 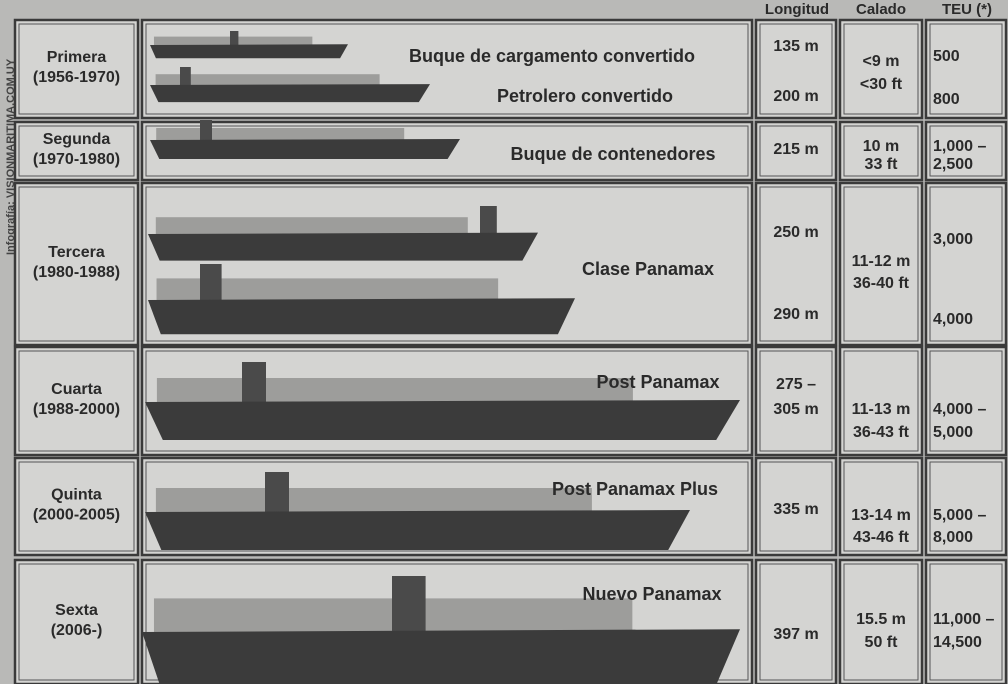 I want to click on teu: 8,000, so click(x=953, y=537).